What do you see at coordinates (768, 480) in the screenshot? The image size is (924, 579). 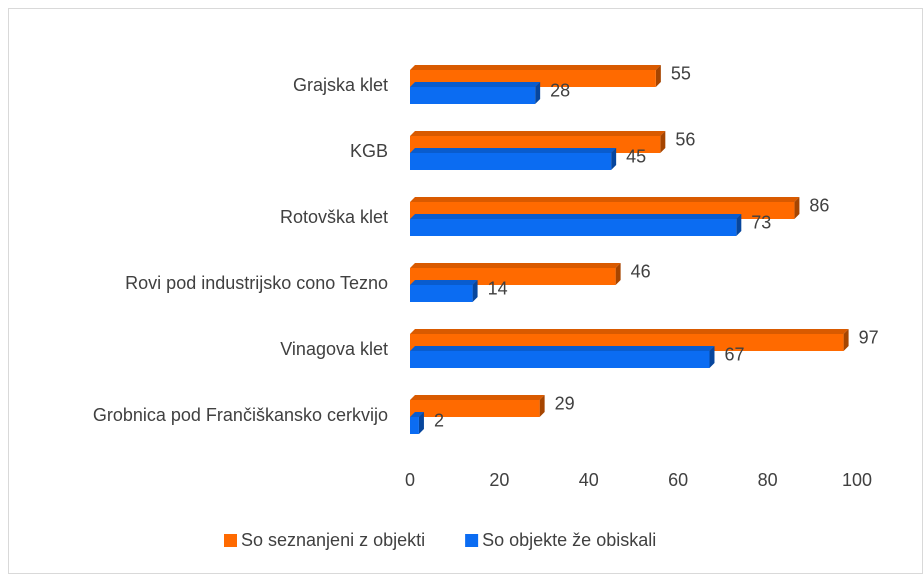 I see `x-tick-label: 80` at bounding box center [768, 480].